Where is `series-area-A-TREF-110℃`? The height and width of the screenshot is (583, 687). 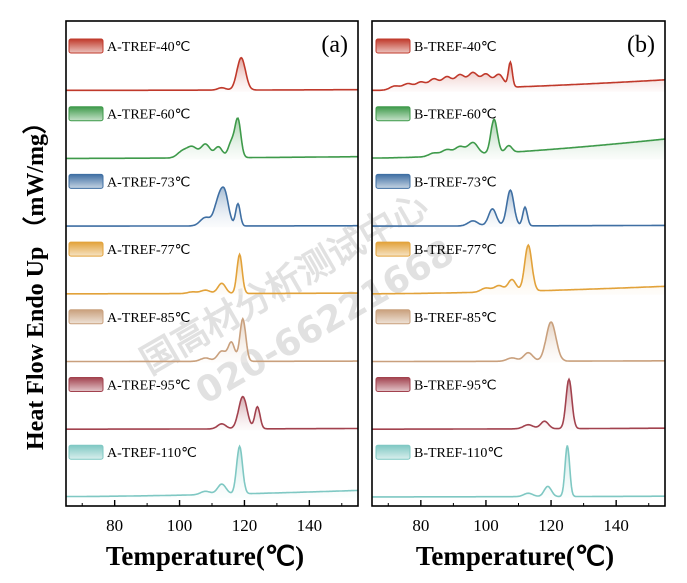
series-area-A-TREF-110℃ is located at coordinates (212, 472).